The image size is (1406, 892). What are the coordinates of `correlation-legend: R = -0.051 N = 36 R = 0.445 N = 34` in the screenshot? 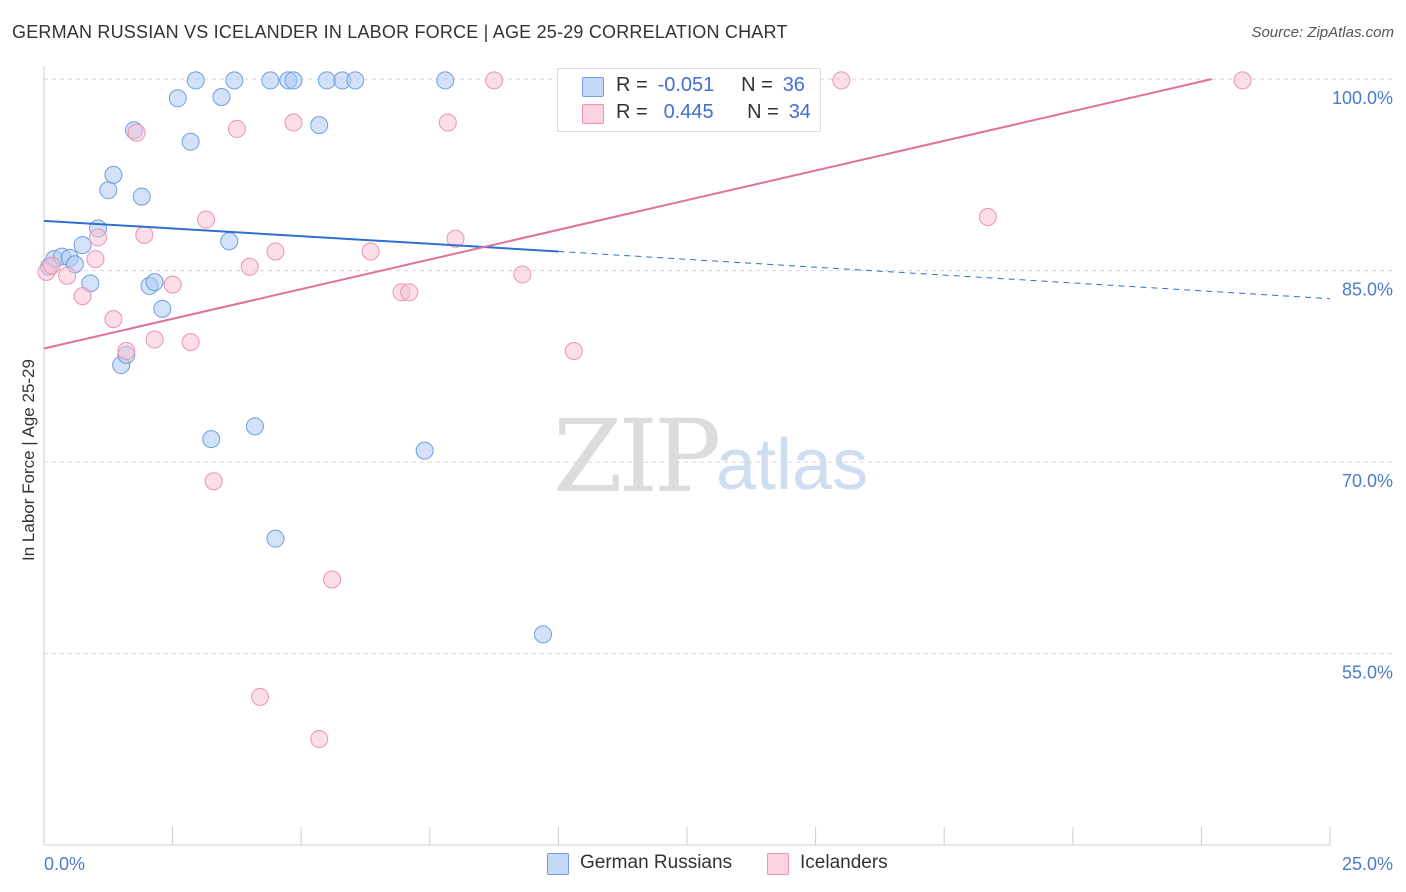 It's located at (689, 100).